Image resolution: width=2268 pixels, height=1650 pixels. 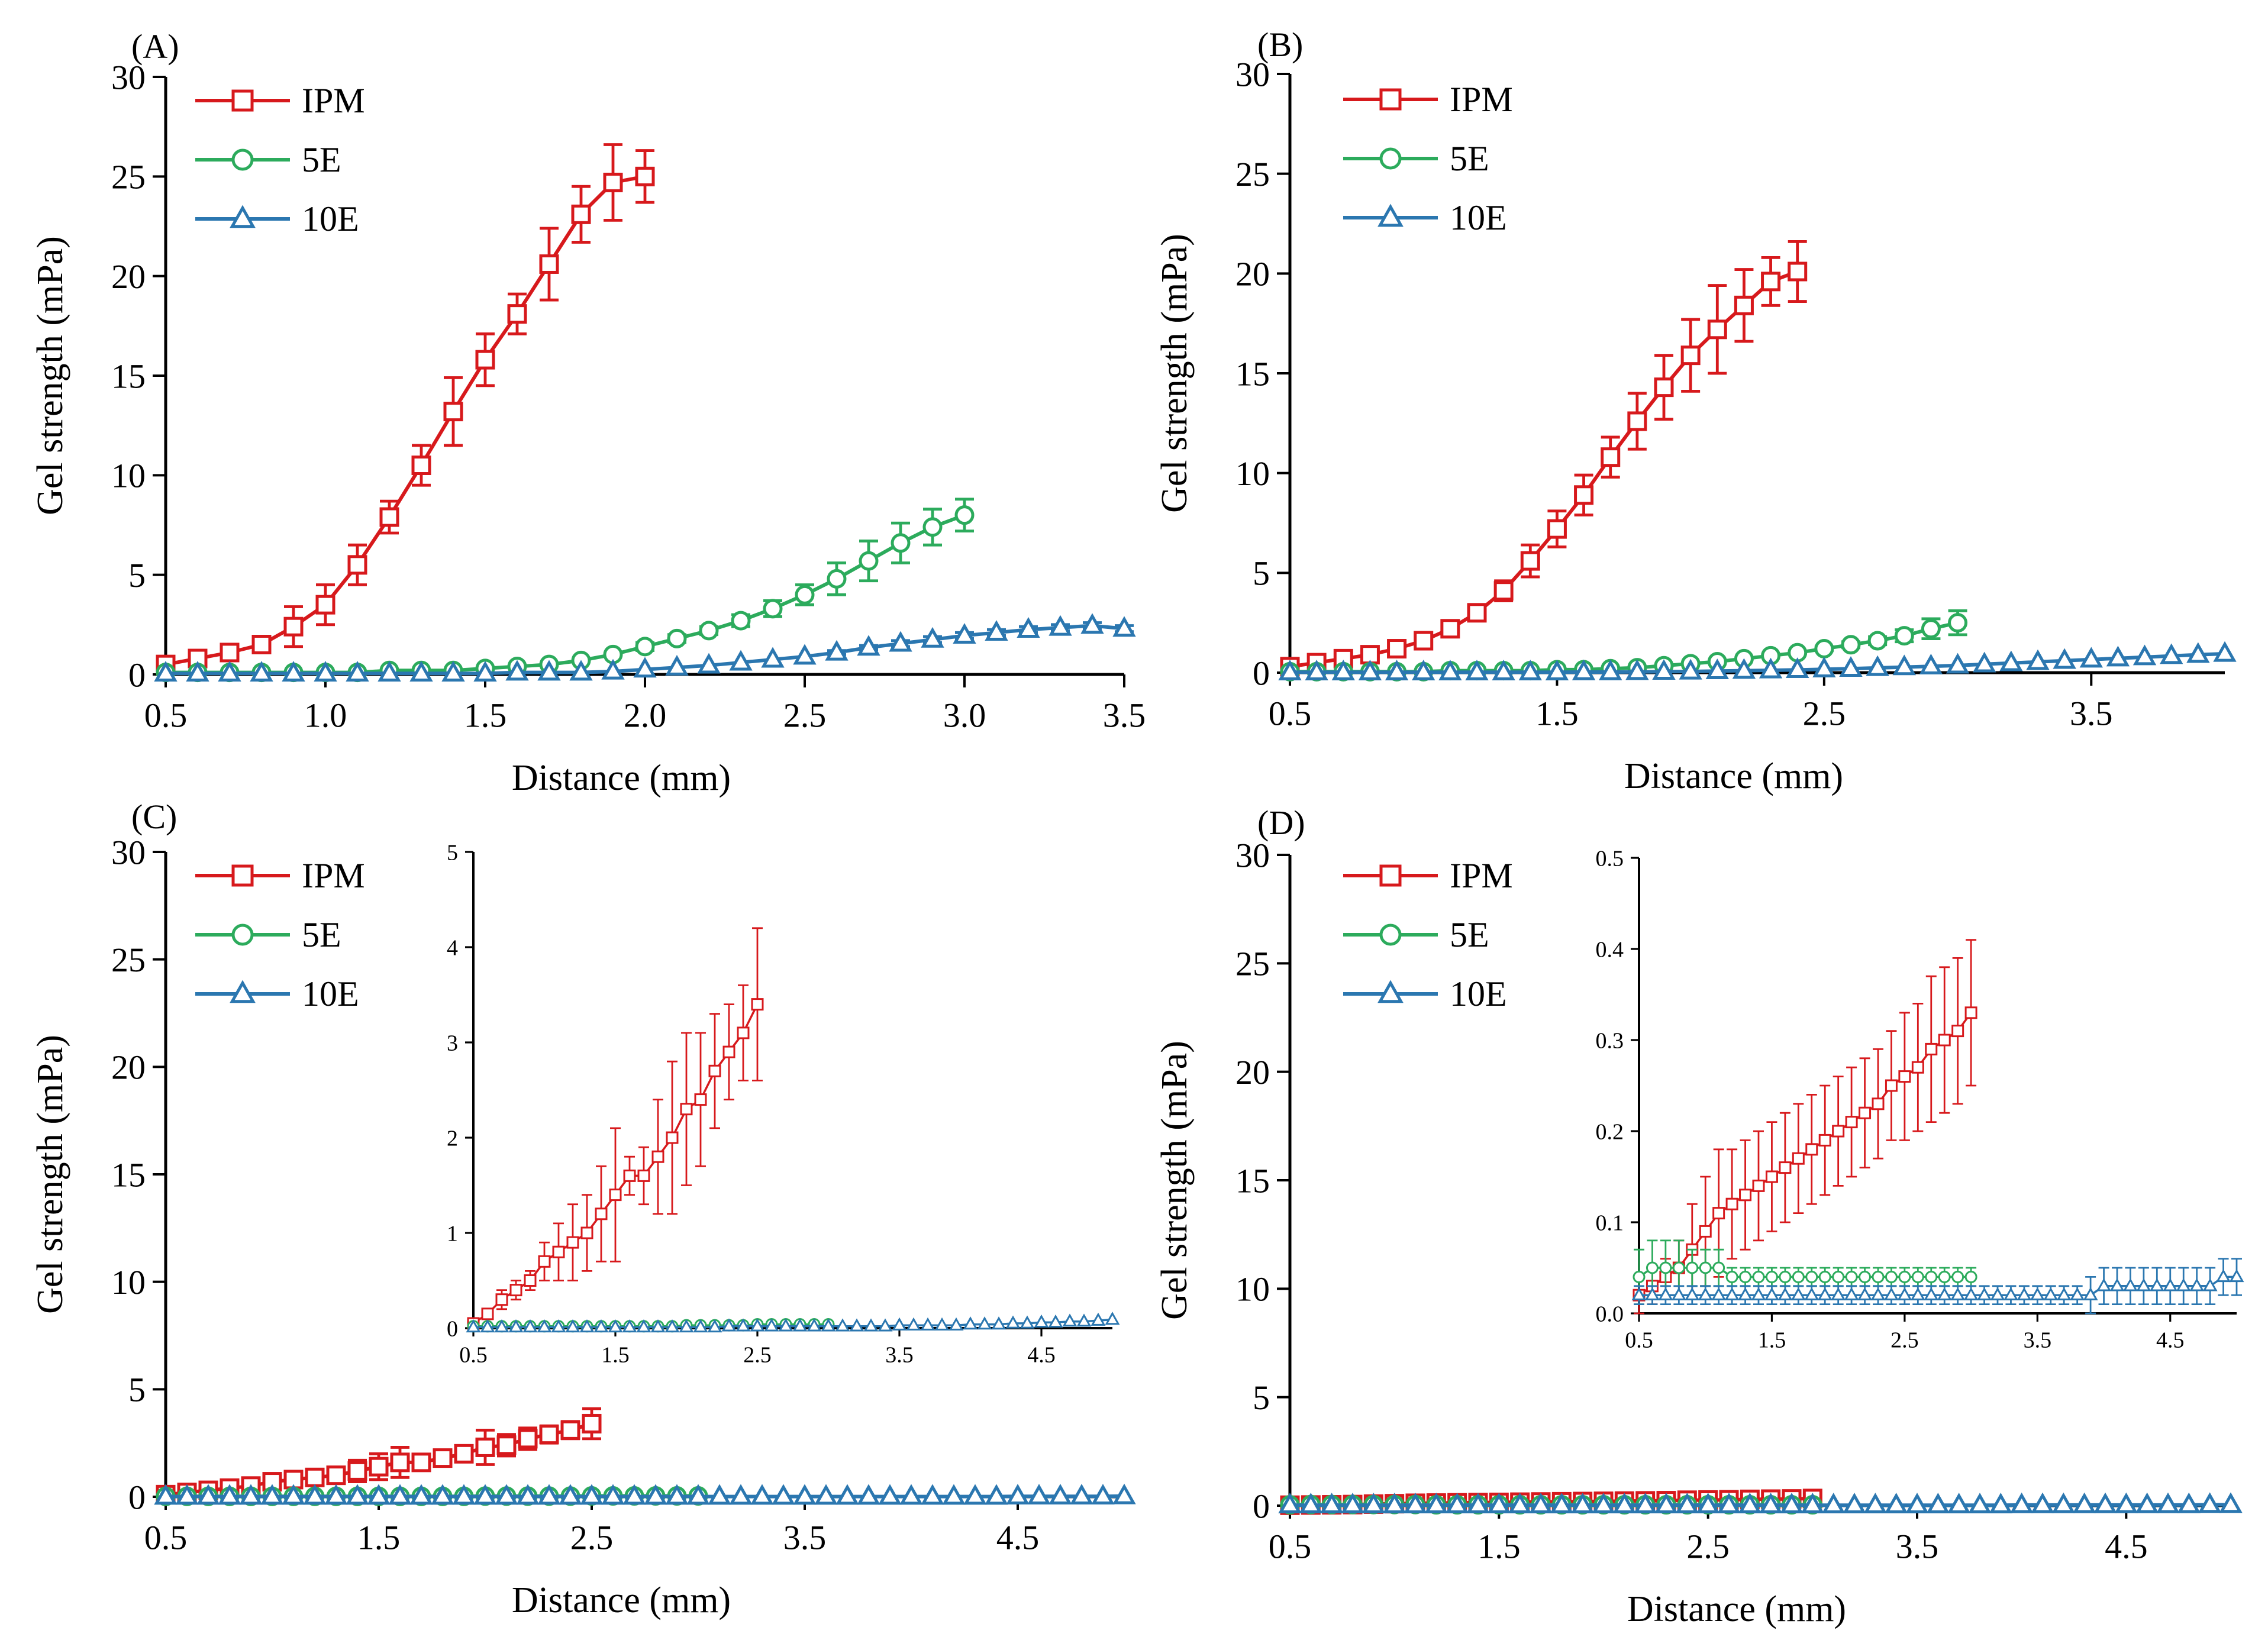 I want to click on legend-marker-5e, so click(x=242, y=935).